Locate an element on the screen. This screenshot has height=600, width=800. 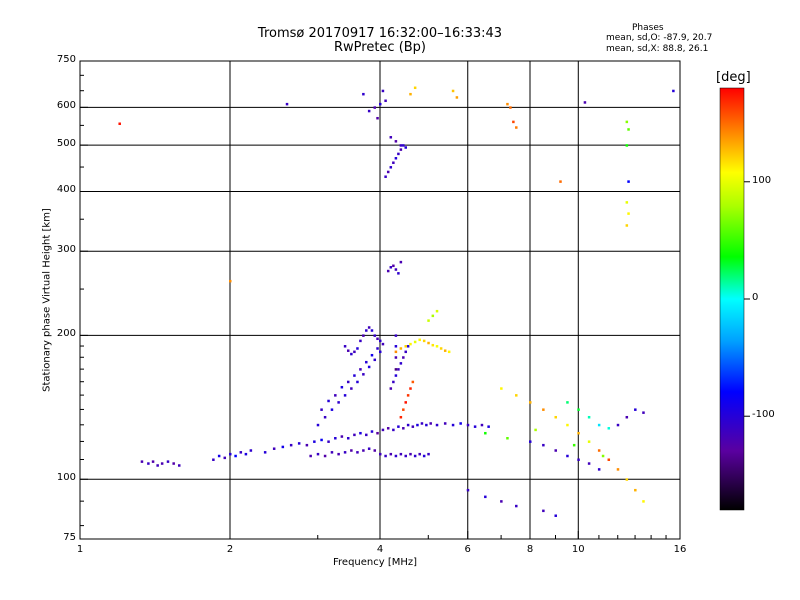
phase-stats-o-mode: mean, sd,O: -87.9, 20.7 is located at coordinates (659, 38).